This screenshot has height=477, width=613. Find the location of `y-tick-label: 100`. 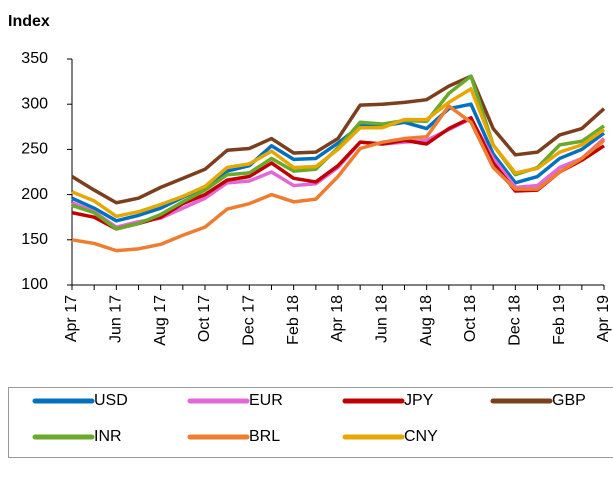

y-tick-label: 100 is located at coordinates (34, 284).